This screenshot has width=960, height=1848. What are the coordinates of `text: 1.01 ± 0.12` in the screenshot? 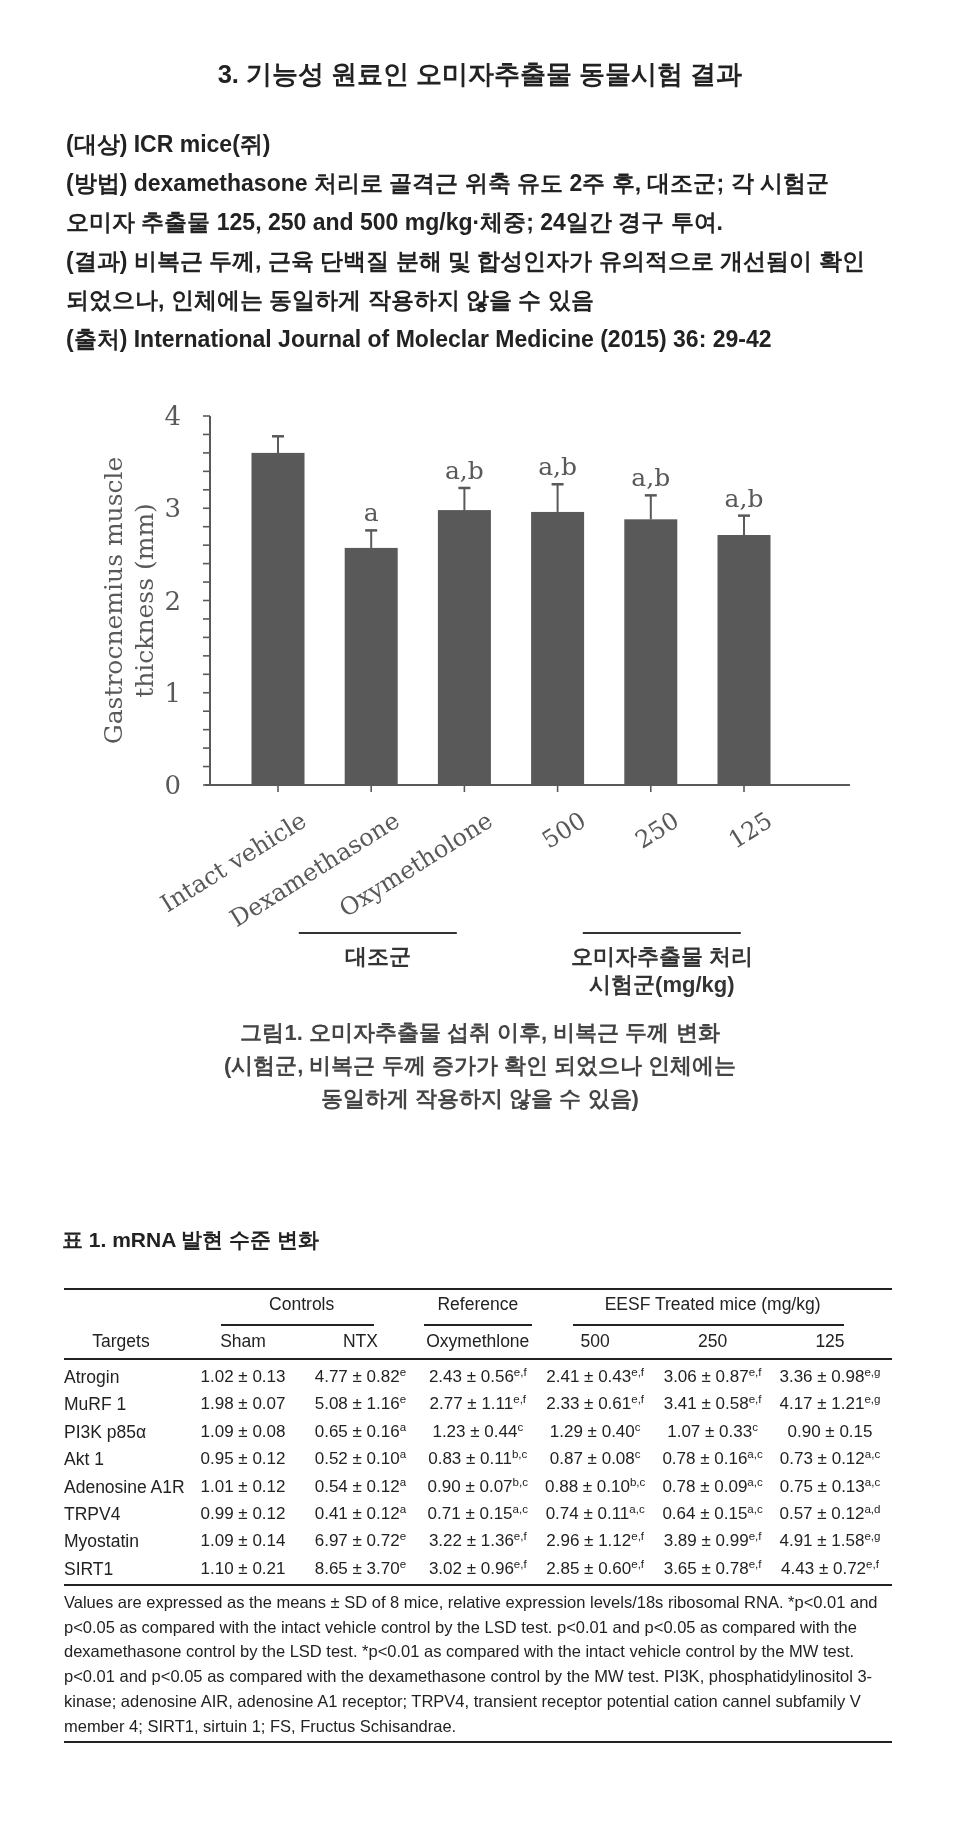 It's located at (243, 1486).